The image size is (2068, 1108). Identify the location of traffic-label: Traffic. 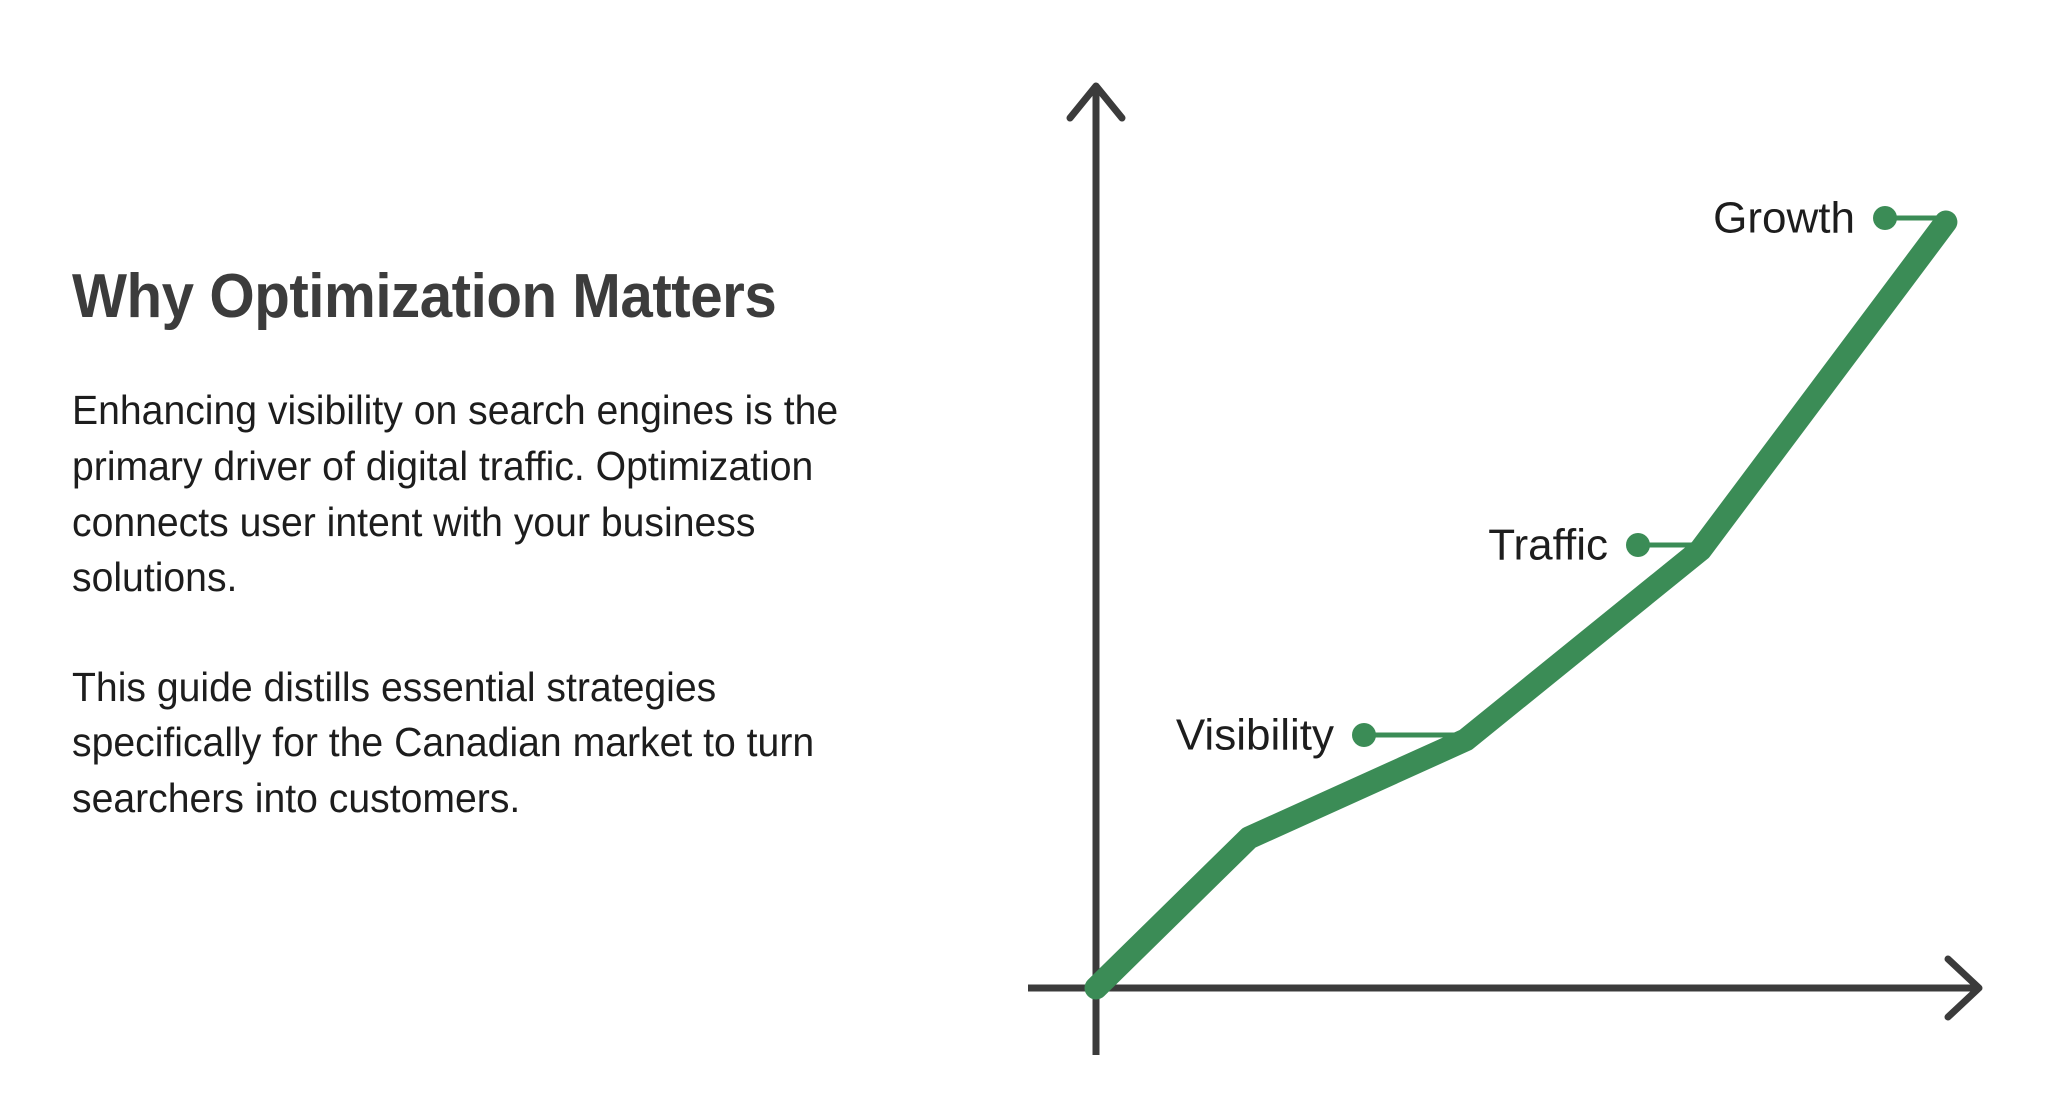
(1548, 545).